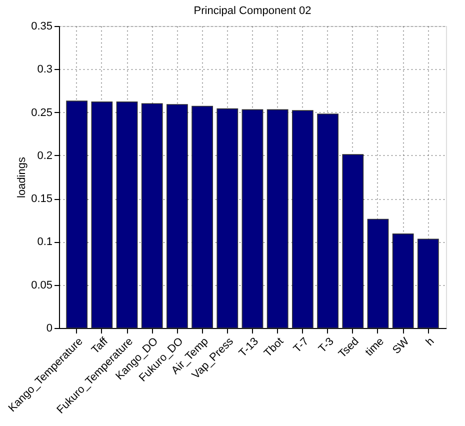 Image resolution: width=465 pixels, height=426 pixels. What do you see at coordinates (274, 348) in the screenshot?
I see `x-tick-label: Tbot` at bounding box center [274, 348].